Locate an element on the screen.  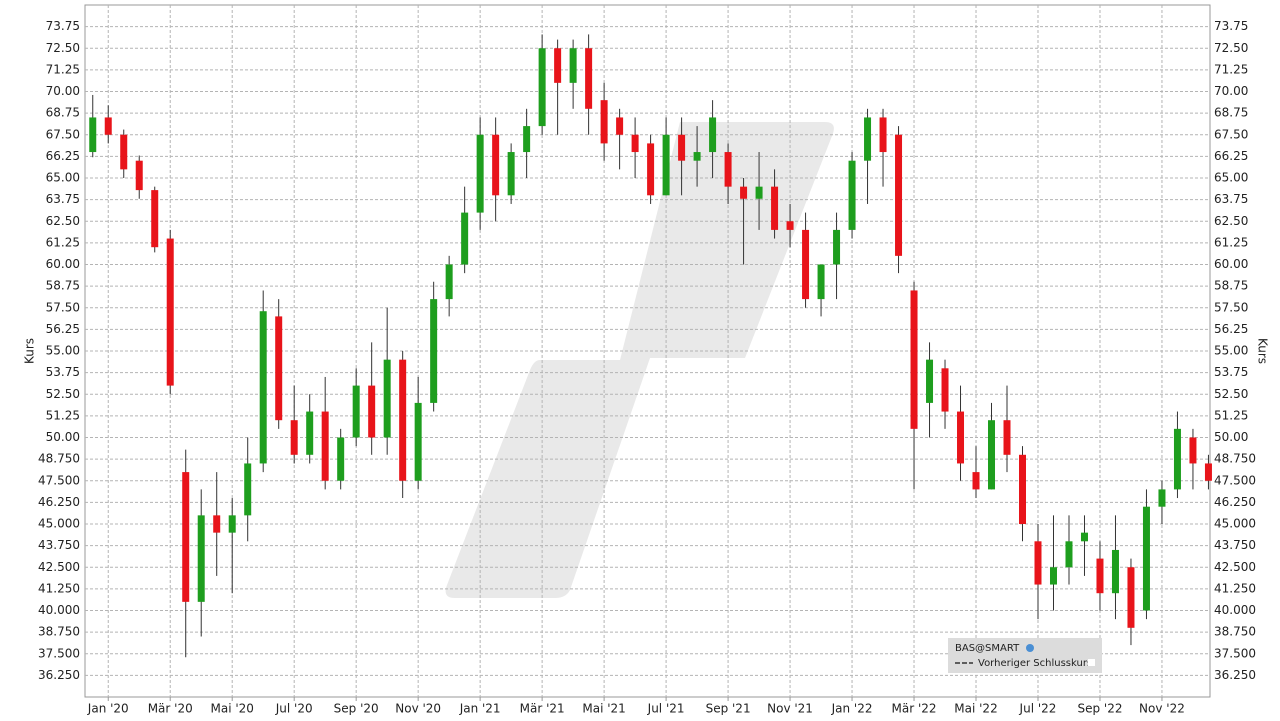
y-tick-label-right: 48.750 is located at coordinates (1235, 459).